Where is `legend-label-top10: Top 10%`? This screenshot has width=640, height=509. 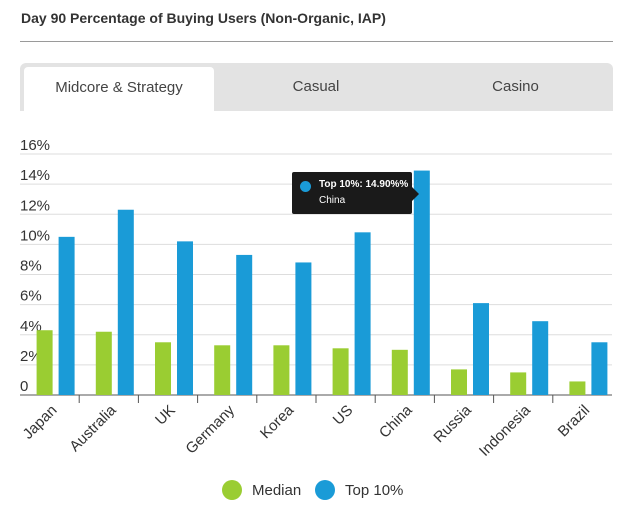
legend-label-top10: Top 10% is located at coordinates (374, 490).